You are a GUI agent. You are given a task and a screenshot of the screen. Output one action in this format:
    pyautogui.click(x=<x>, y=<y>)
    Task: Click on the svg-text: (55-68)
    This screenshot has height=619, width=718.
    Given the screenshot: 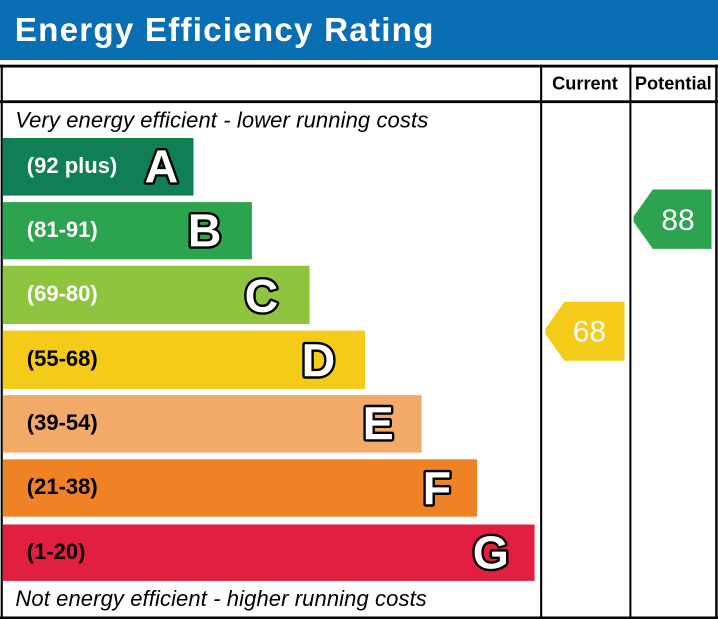 What is the action you would take?
    pyautogui.click(x=62, y=358)
    